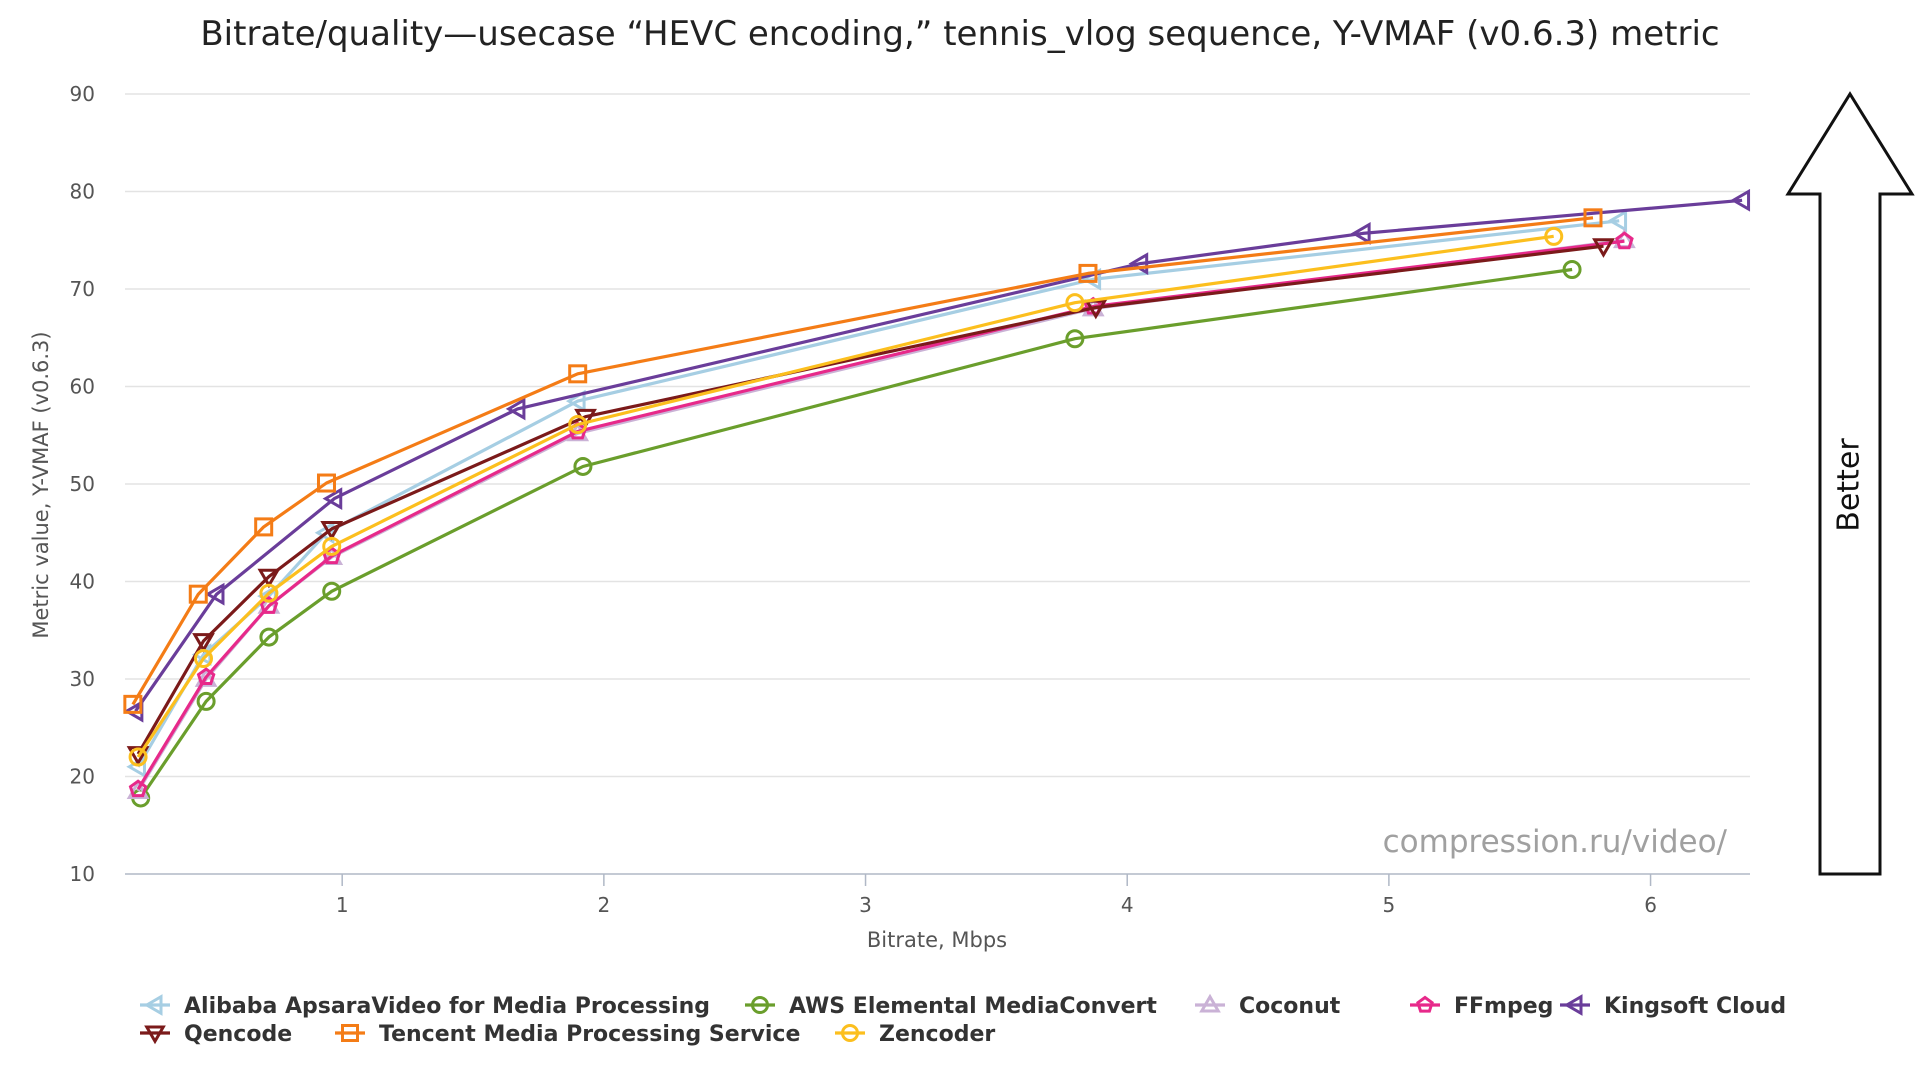 This screenshot has width=1920, height=1080. What do you see at coordinates (1127, 905) in the screenshot?
I see `x-tick-label: 4` at bounding box center [1127, 905].